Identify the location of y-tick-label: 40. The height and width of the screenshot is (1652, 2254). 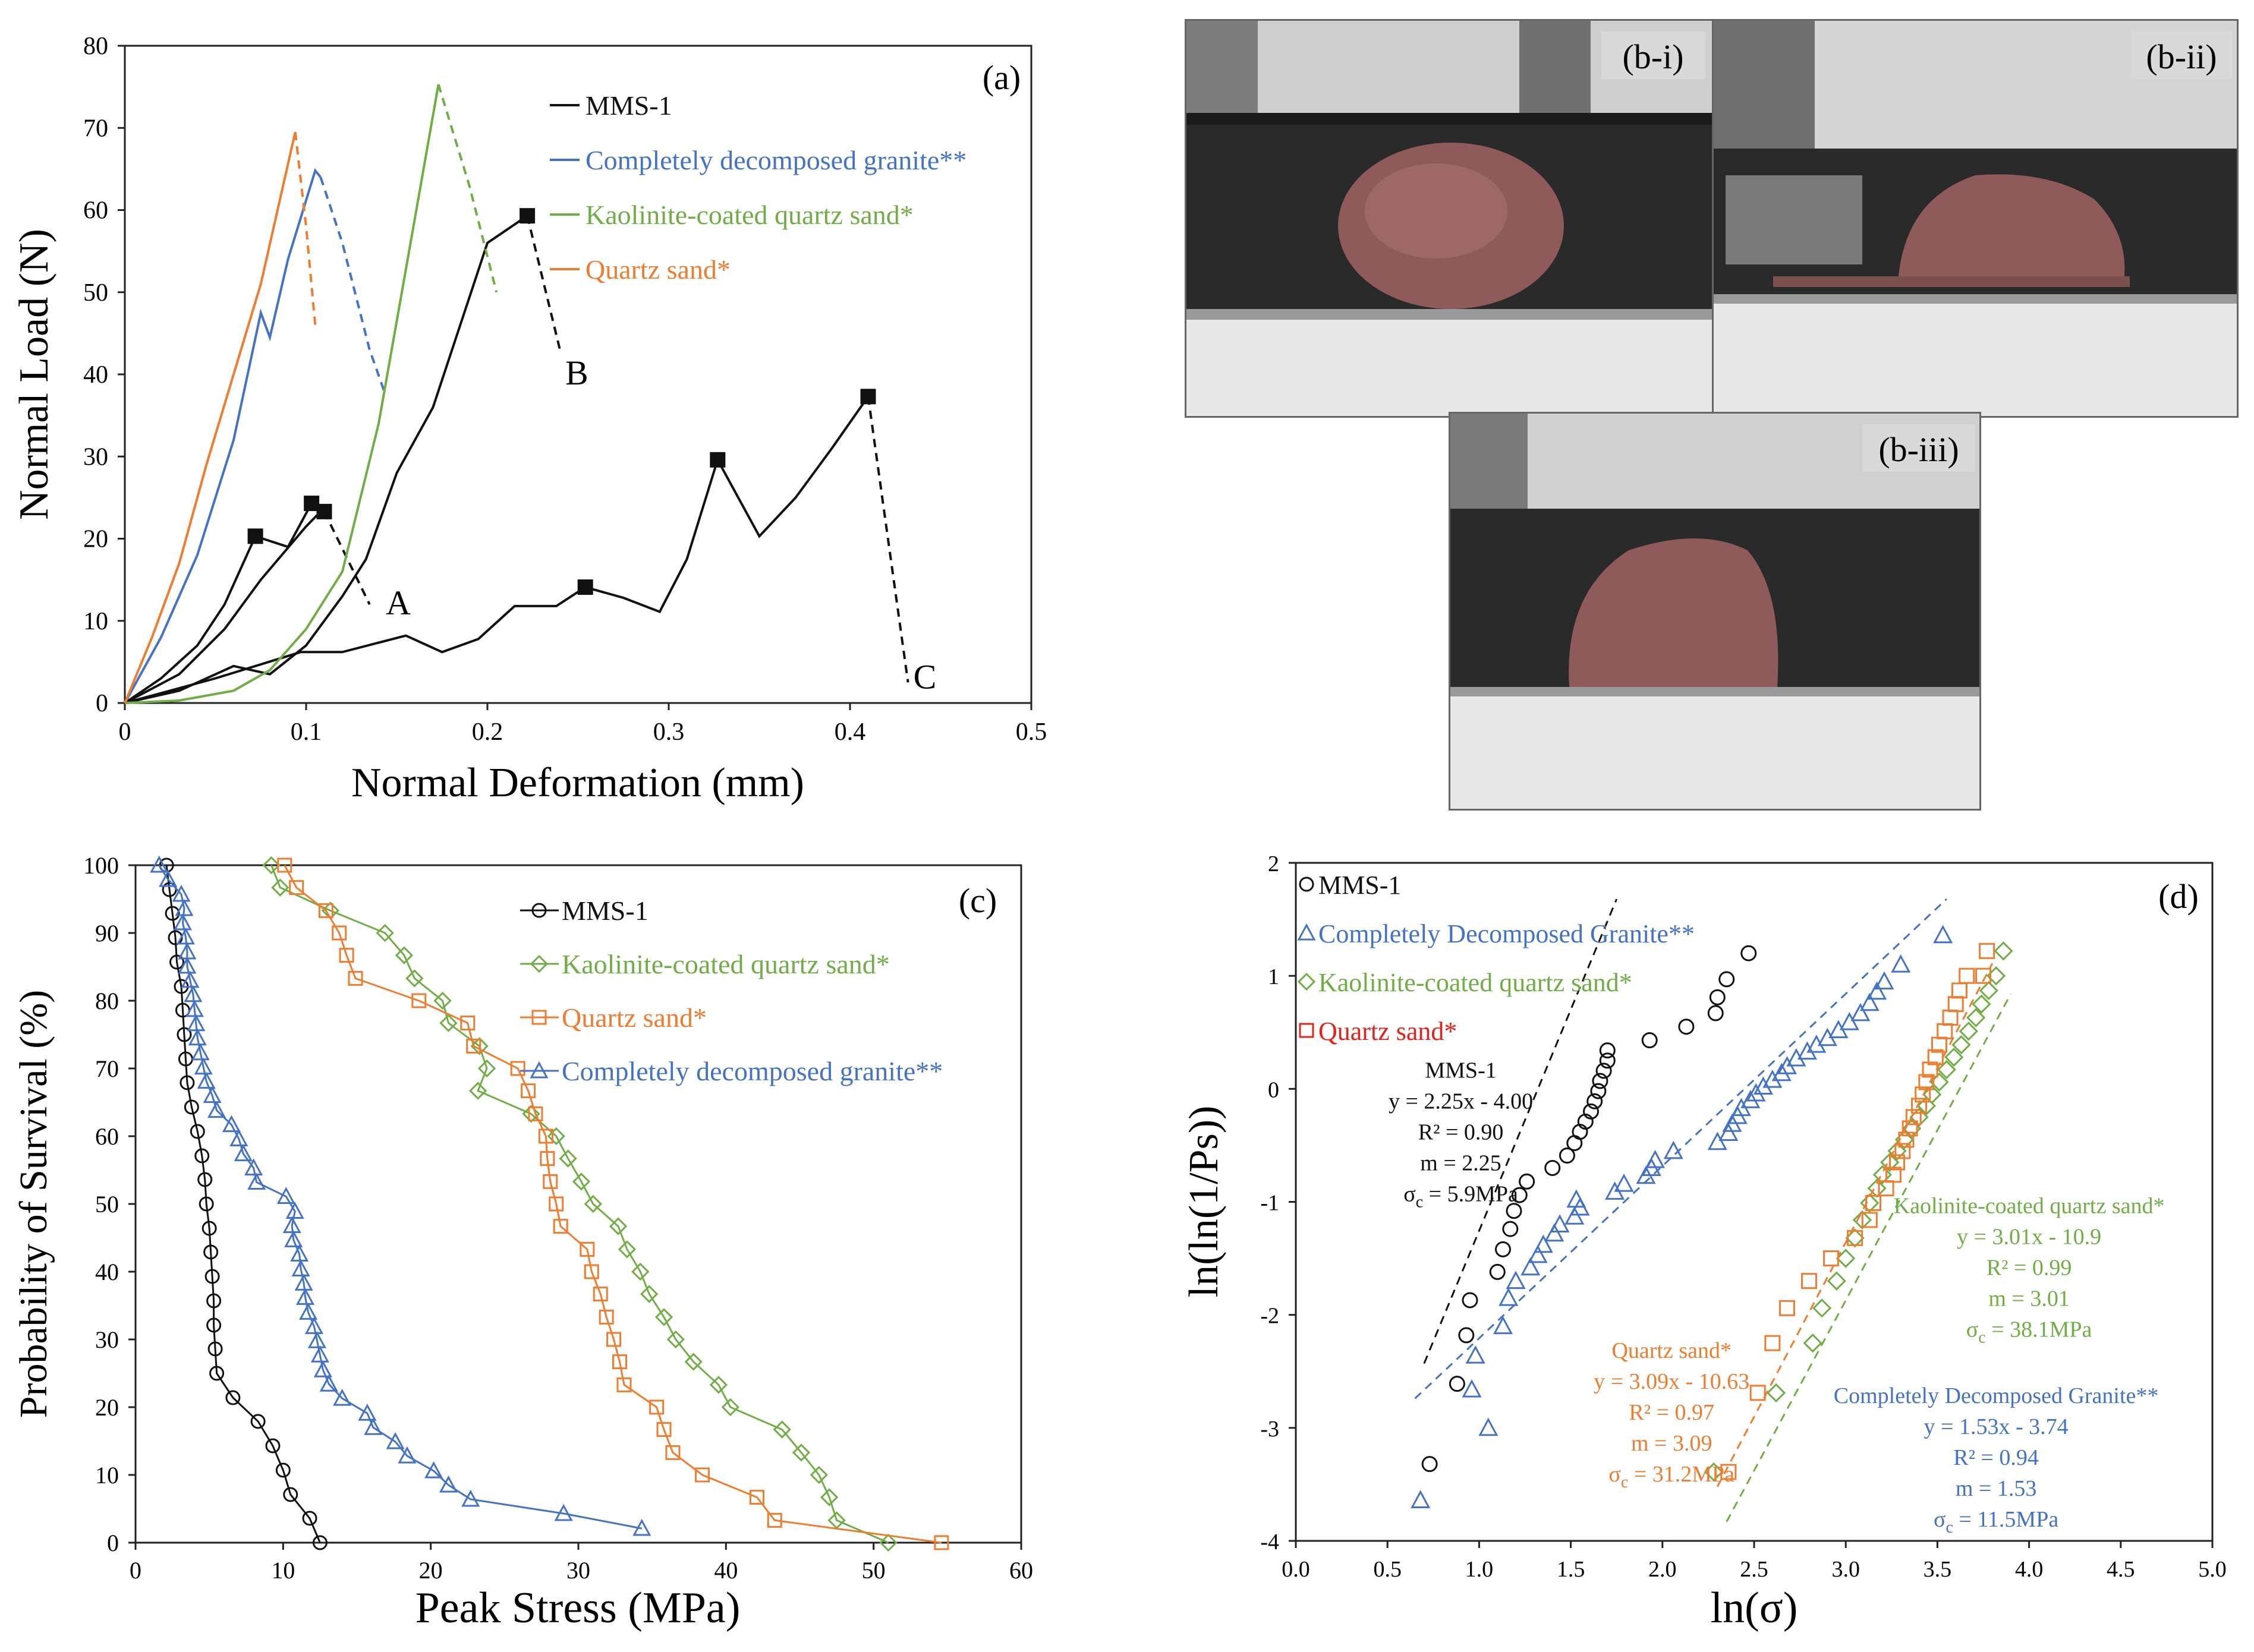
(95, 375).